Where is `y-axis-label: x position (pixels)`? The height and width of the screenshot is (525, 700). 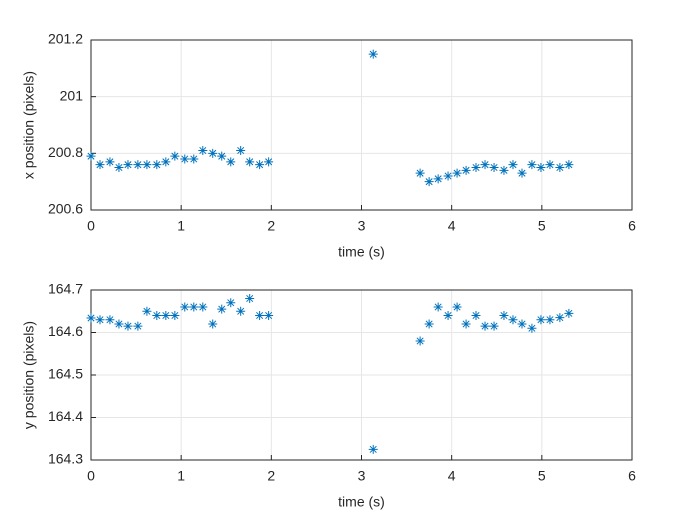 y-axis-label: x position (pixels) is located at coordinates (29, 125).